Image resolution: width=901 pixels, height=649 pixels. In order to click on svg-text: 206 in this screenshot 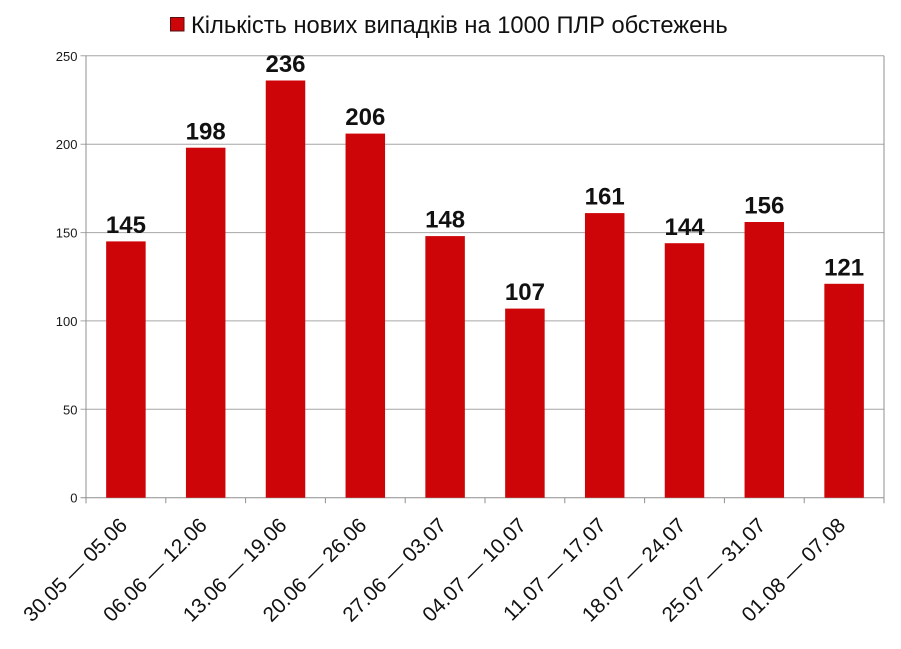, I will do `click(365, 117)`.